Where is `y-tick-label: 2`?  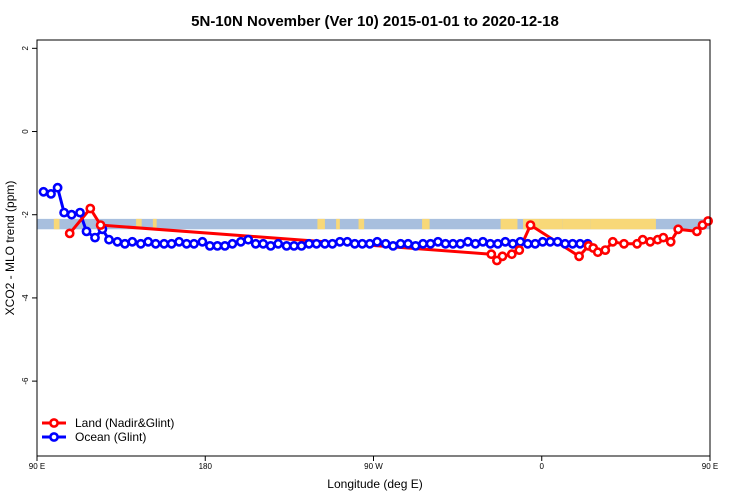 y-tick-label: 2 is located at coordinates (25, 48).